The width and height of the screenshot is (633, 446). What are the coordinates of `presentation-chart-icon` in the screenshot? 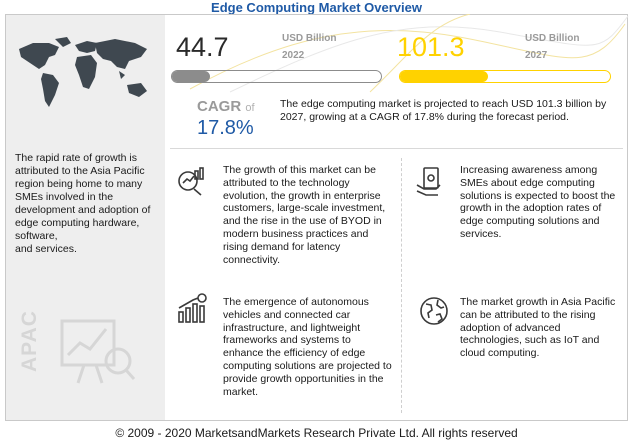 It's located at (98, 351).